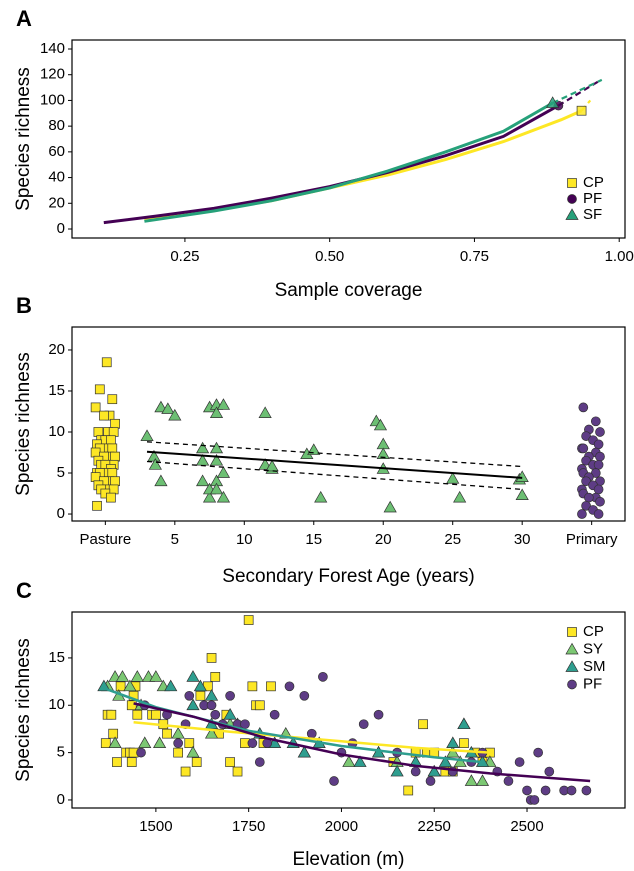 This screenshot has height=871, width=634. Describe the element at coordinates (383, 539) in the screenshot. I see `x-tick-label: 20` at that location.